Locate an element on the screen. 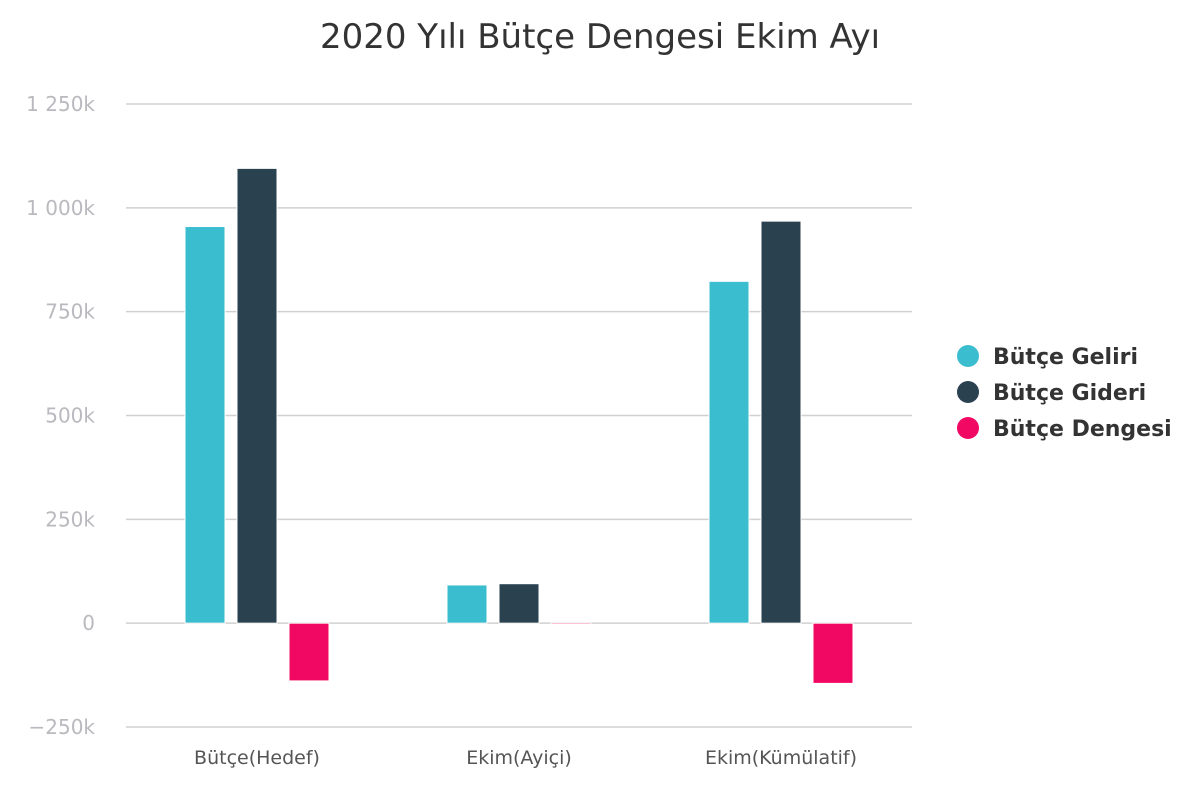  y-axis: 1 250k 1 000k 750k 500k 250k 0 −250k is located at coordinates (60, 415).